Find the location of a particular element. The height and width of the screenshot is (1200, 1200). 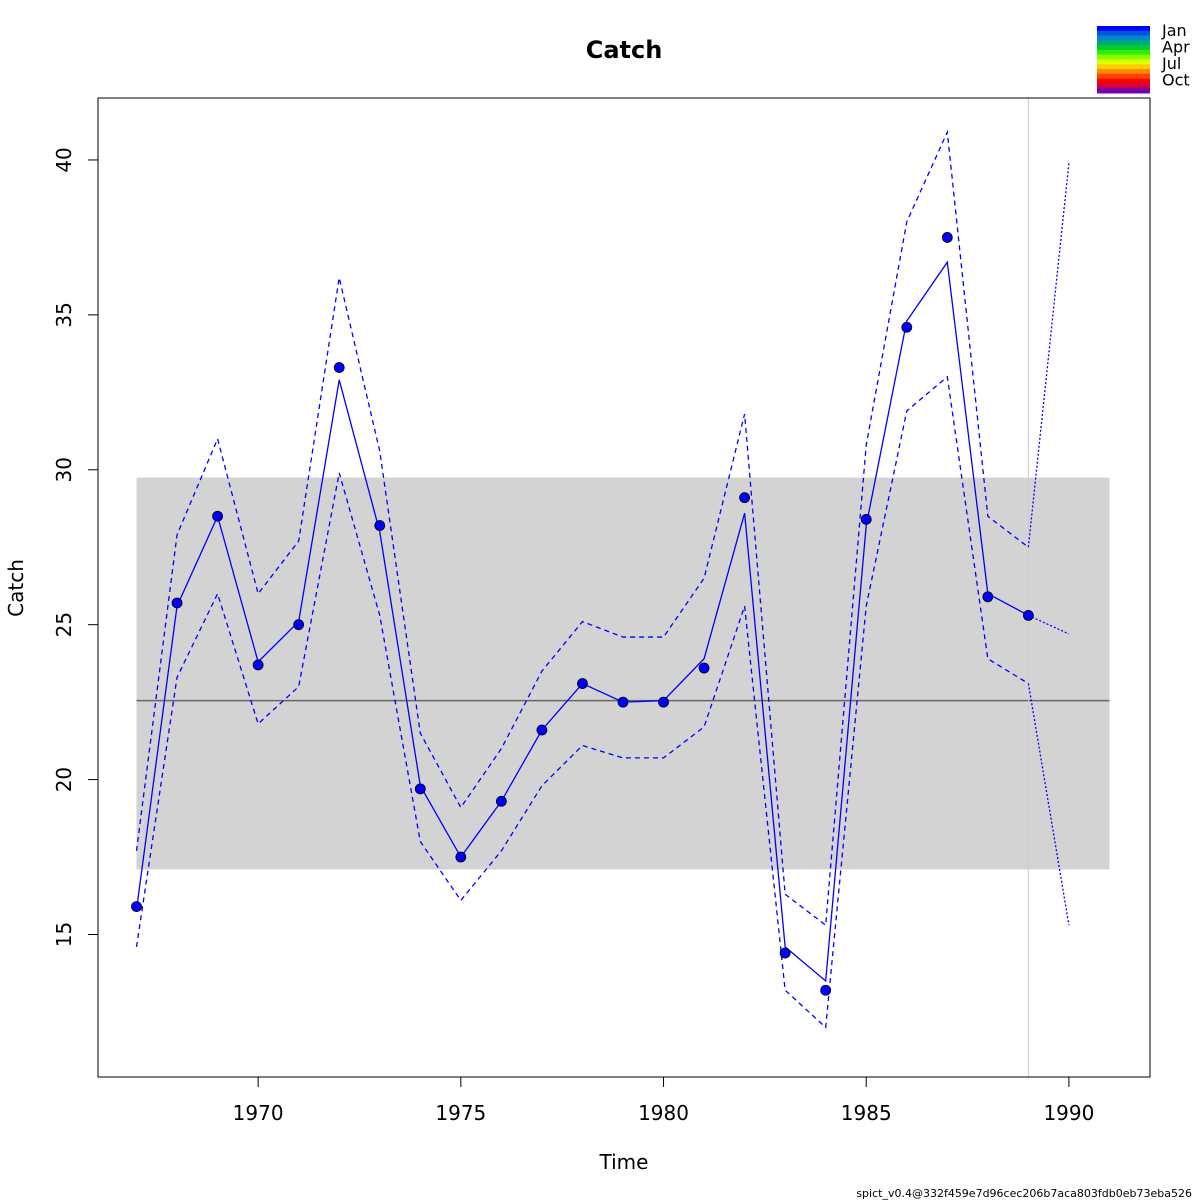

legend-label: Oct is located at coordinates (1176, 80).